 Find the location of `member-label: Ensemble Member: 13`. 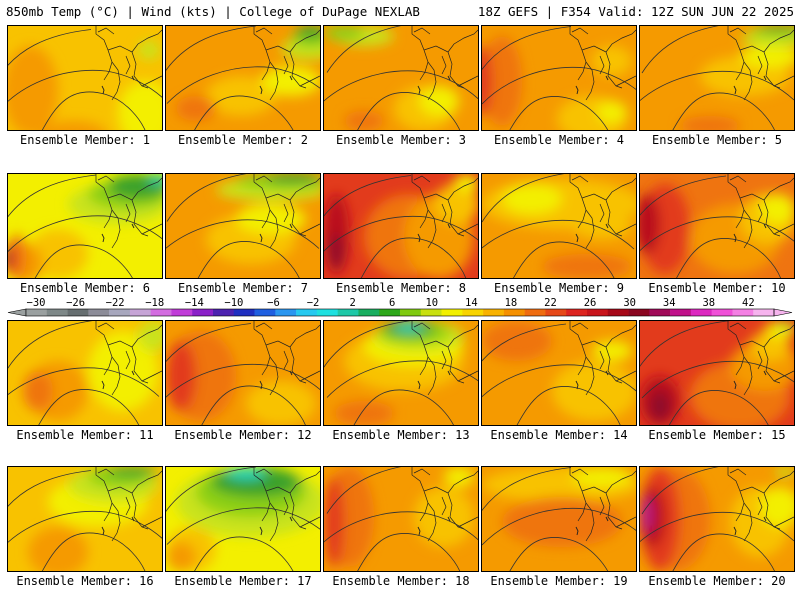

member-label: Ensemble Member: 13 is located at coordinates (401, 435).